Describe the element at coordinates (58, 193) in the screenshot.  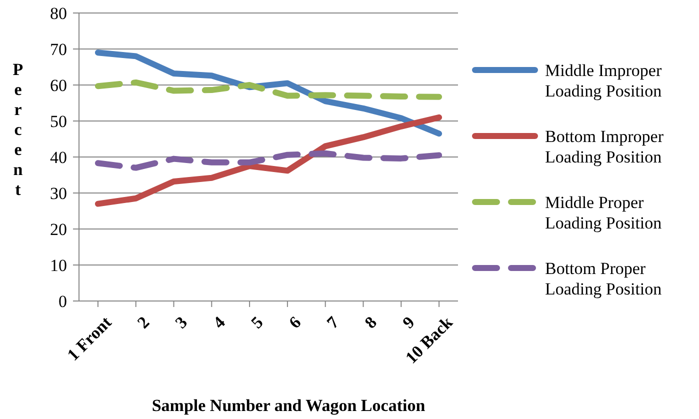
I see `y-tick-label: 30` at that location.